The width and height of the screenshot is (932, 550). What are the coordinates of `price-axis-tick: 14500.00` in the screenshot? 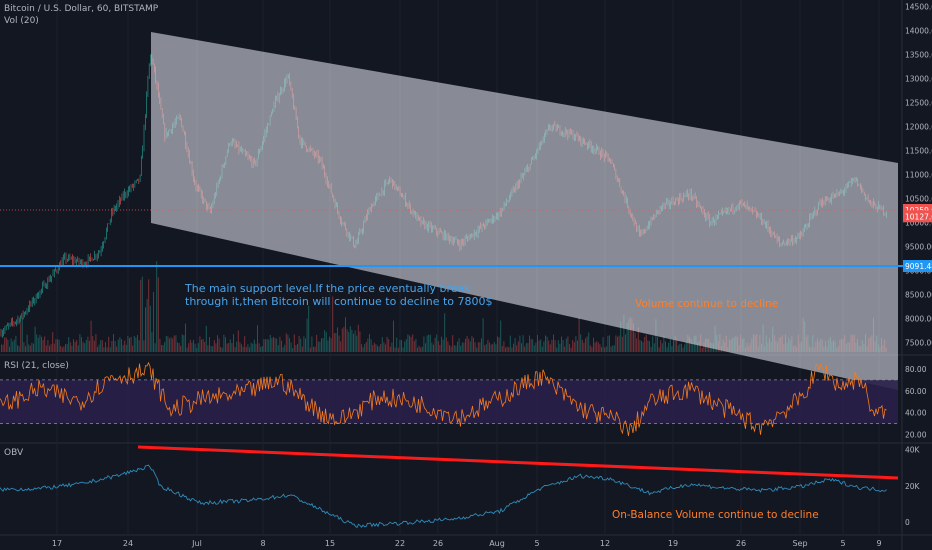 It's located at (918, 6).